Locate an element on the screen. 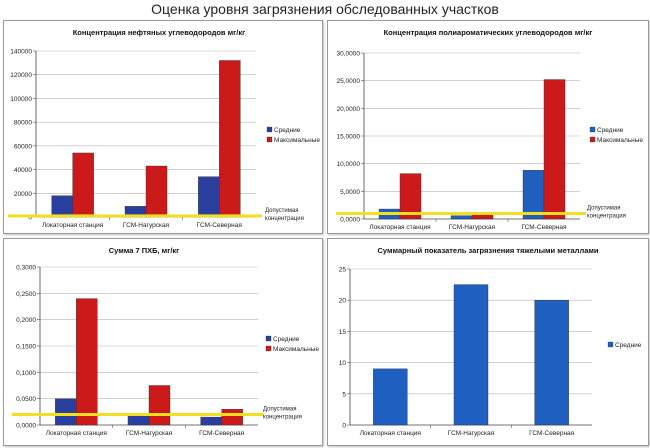  chart-title: Сумма 7 ПХБ, мг/кг is located at coordinates (144, 250).